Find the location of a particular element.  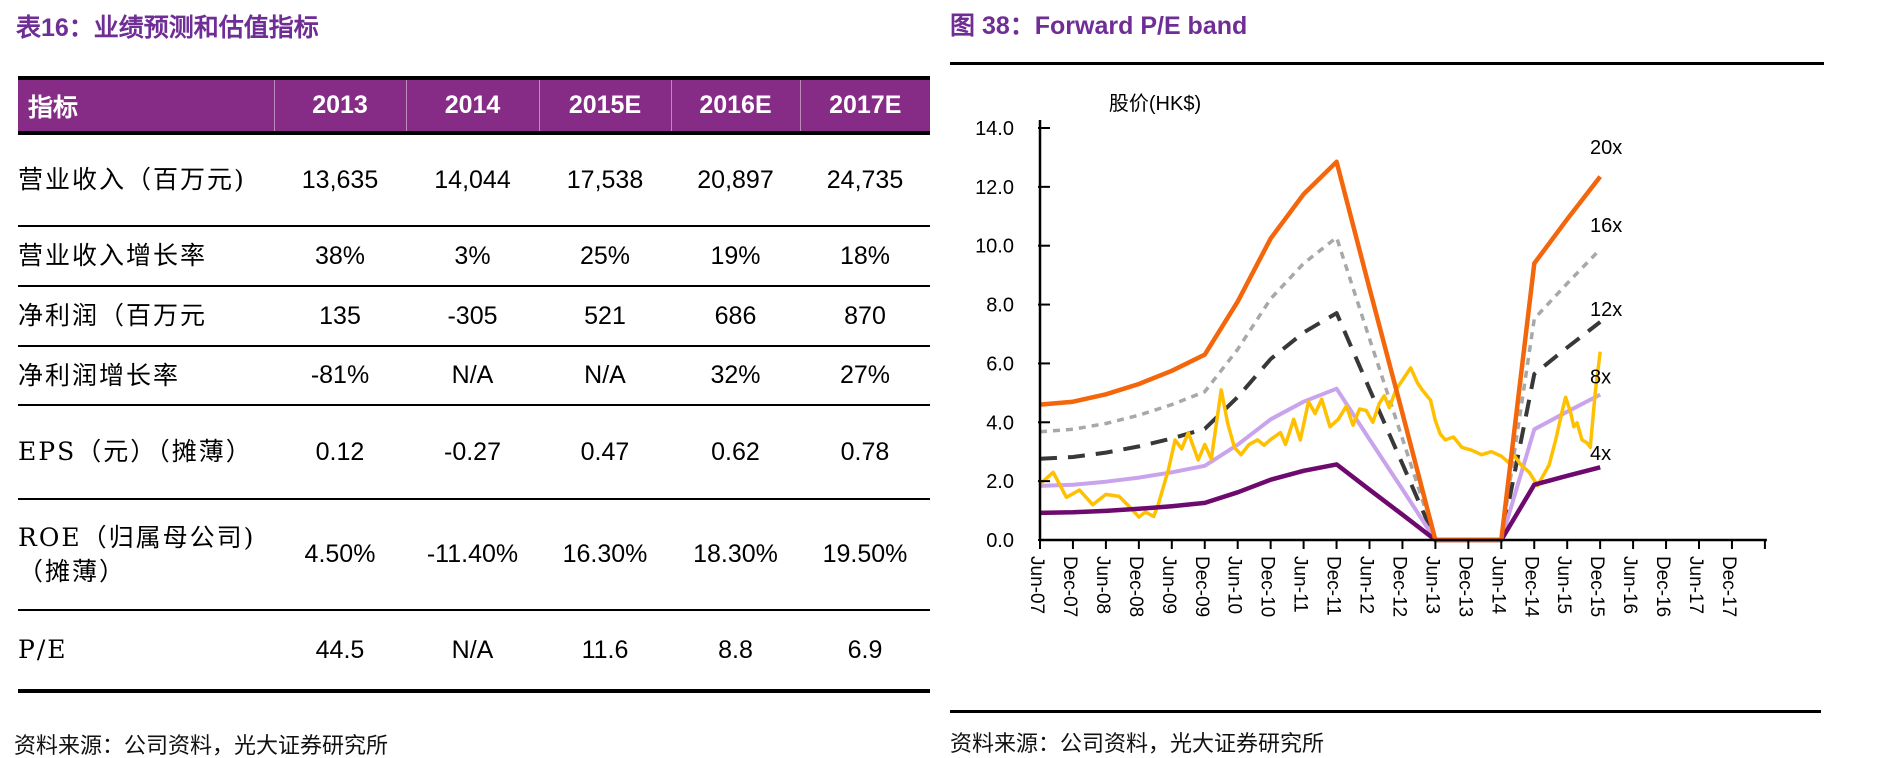

cell-value: 8.8 is located at coordinates (735, 649).